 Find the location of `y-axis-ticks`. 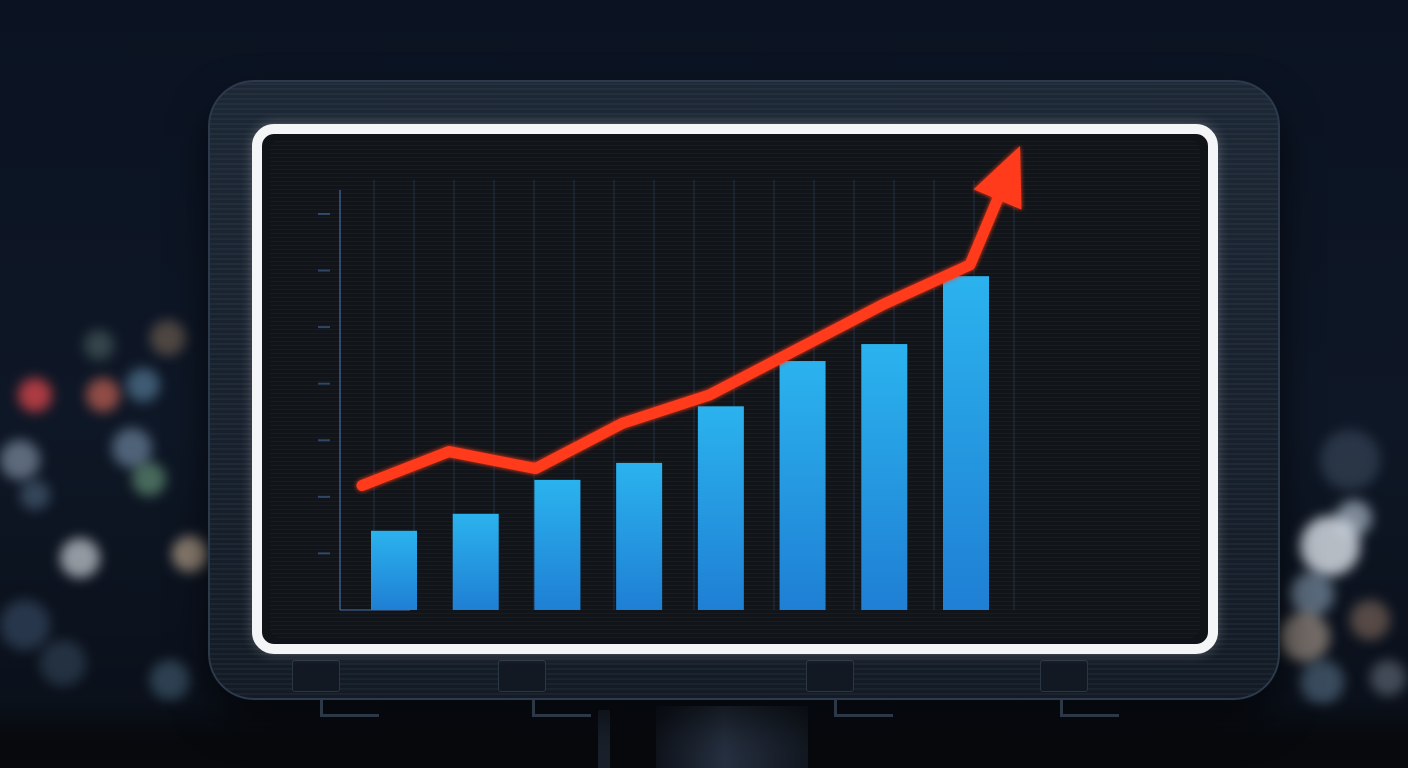

y-axis-ticks is located at coordinates (324, 383).